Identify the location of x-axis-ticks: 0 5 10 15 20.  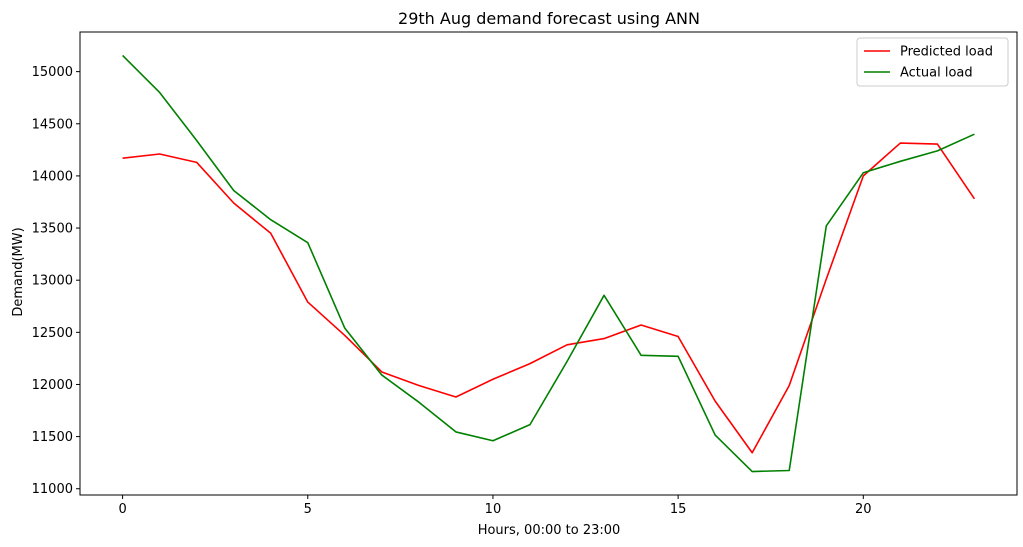
(495, 506).